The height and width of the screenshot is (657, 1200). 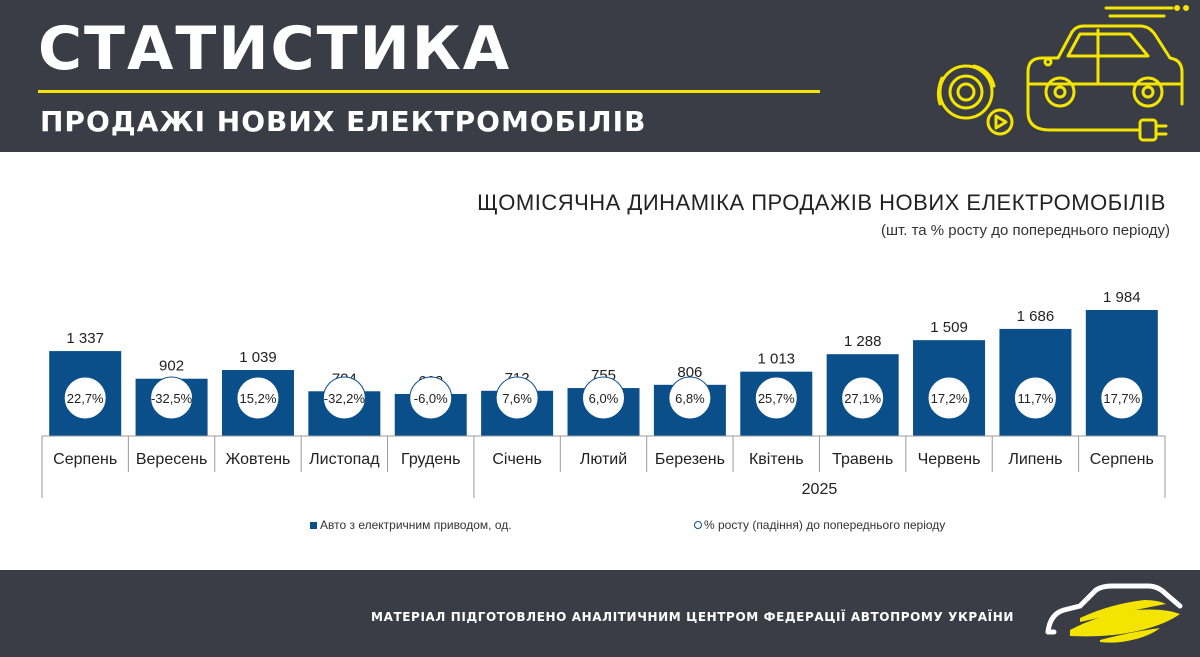 What do you see at coordinates (344, 459) in the screenshot?
I see `category-label-4: Листопад` at bounding box center [344, 459].